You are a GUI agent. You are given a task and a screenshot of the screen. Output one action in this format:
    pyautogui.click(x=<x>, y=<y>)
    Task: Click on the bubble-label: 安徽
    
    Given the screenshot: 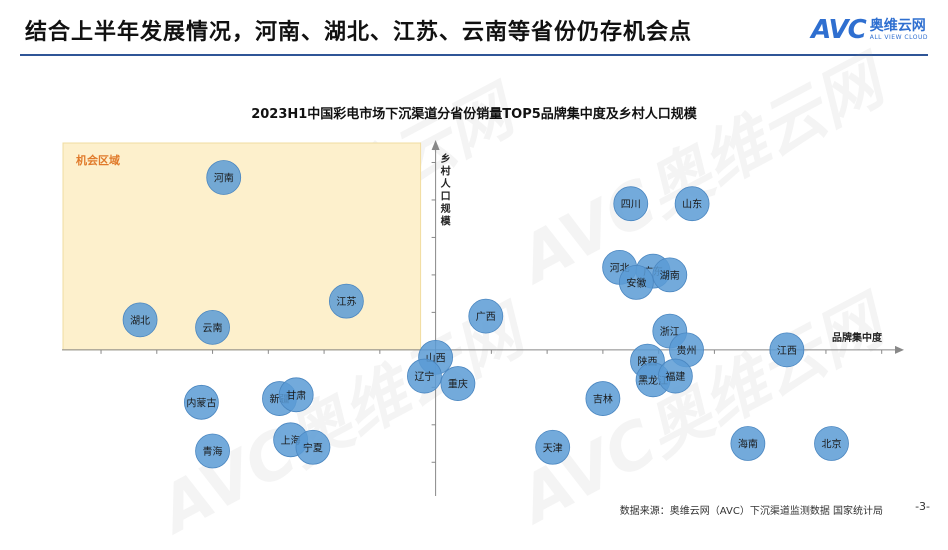 What is the action you would take?
    pyautogui.click(x=636, y=282)
    